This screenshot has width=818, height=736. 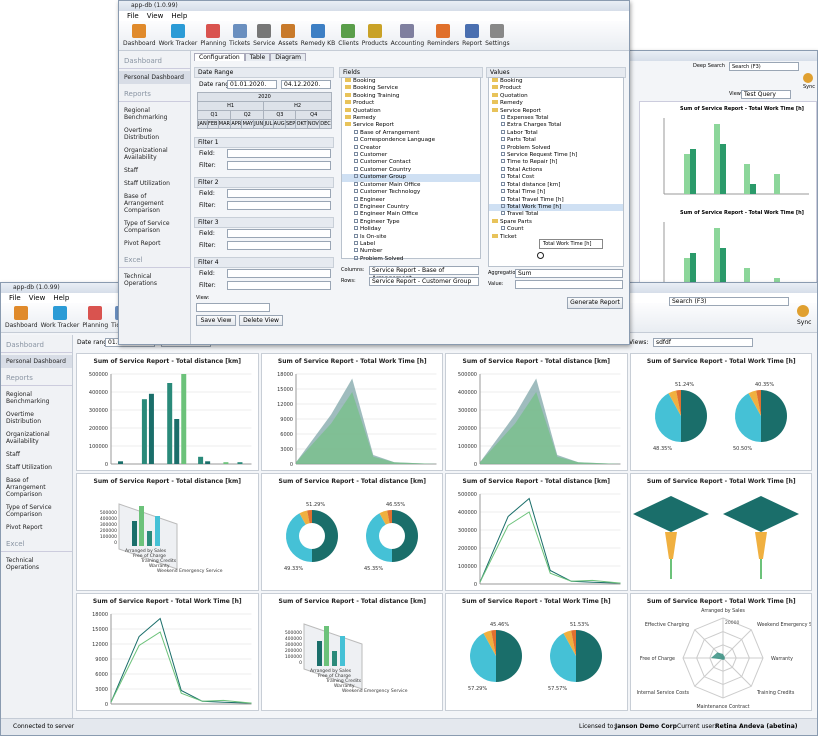 What do you see at coordinates (556, 140) in the screenshot?
I see `tree-node: Parts Total` at bounding box center [556, 140].